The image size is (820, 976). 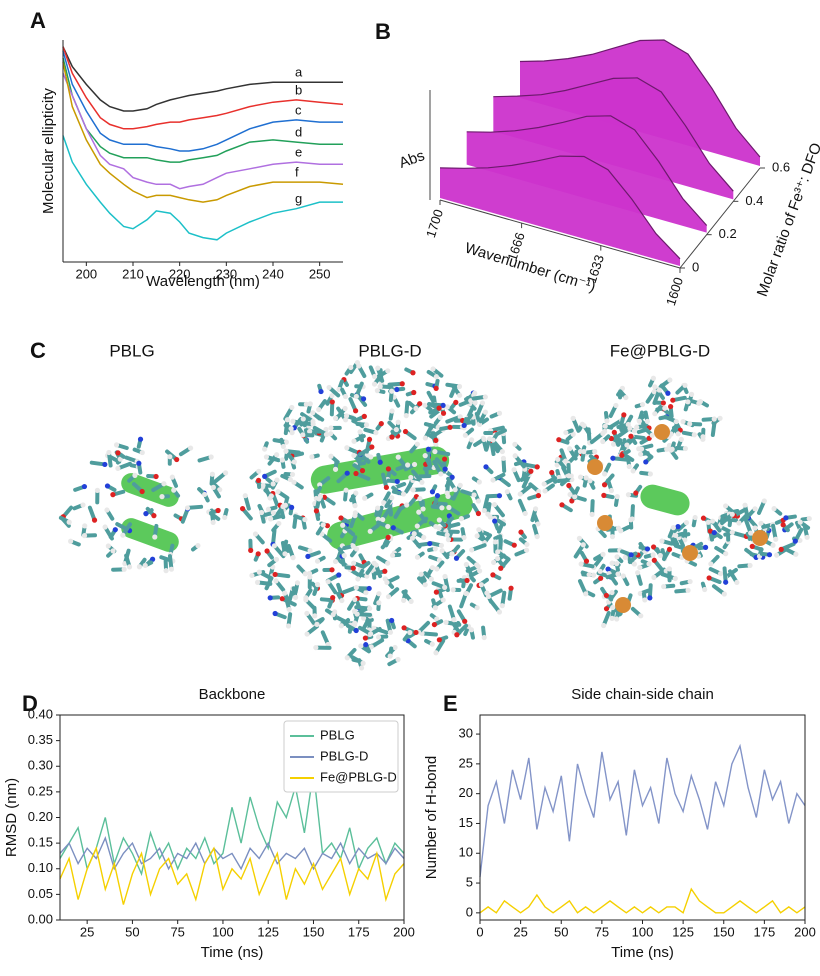 What do you see at coordinates (560, 207) in the screenshot?
I see `surface-line` at bounding box center [560, 207].